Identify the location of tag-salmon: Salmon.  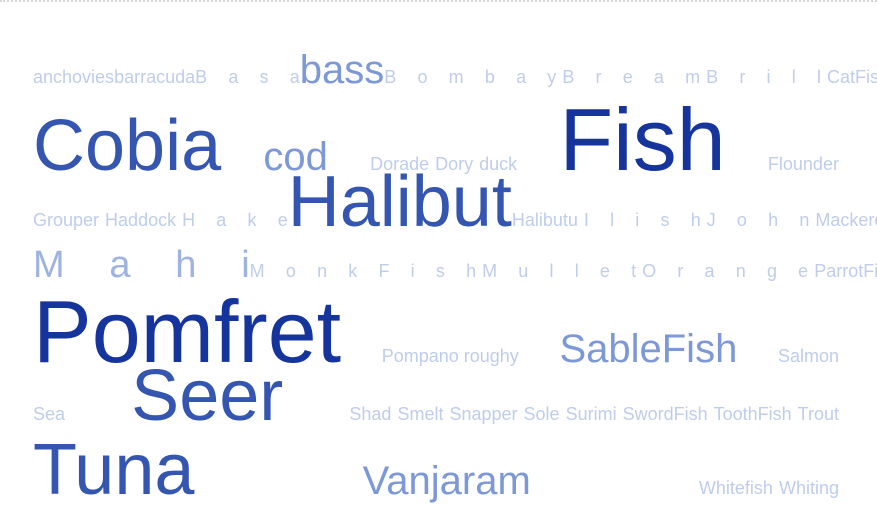
(808, 356).